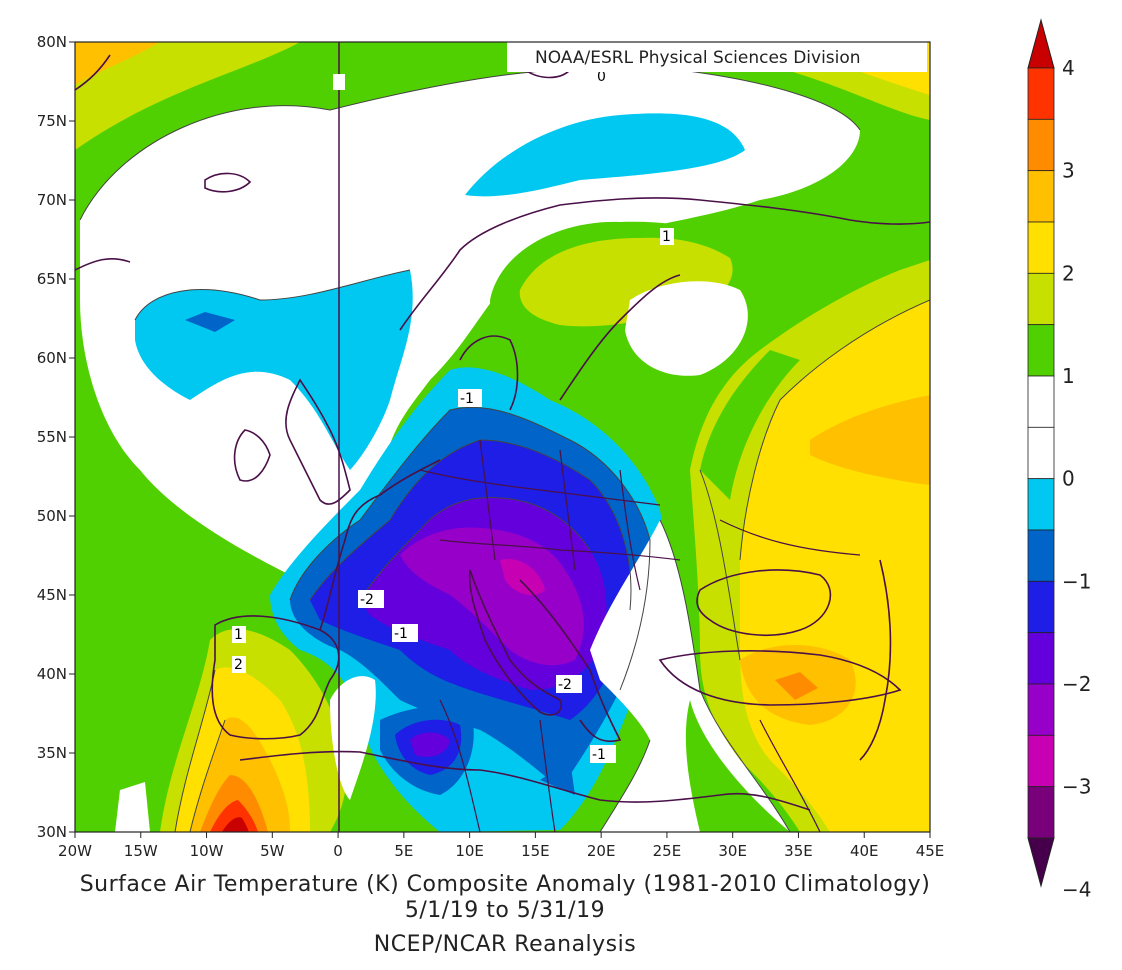  I want to click on colorbar-label: 0, so click(1068, 479).